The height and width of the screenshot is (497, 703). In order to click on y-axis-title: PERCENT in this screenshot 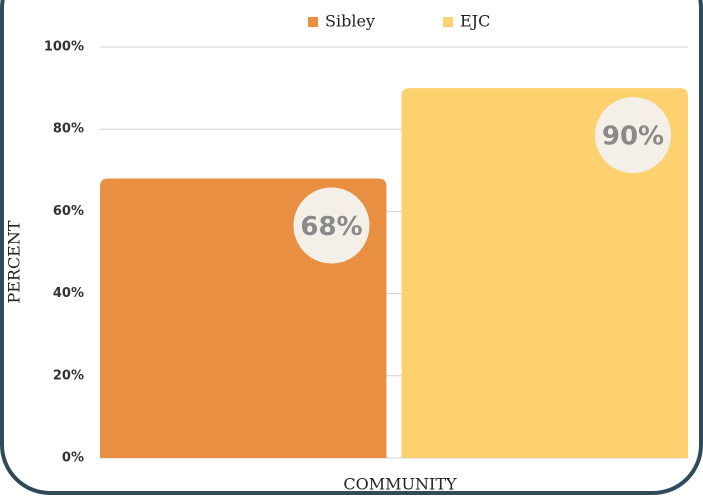, I will do `click(14, 261)`.